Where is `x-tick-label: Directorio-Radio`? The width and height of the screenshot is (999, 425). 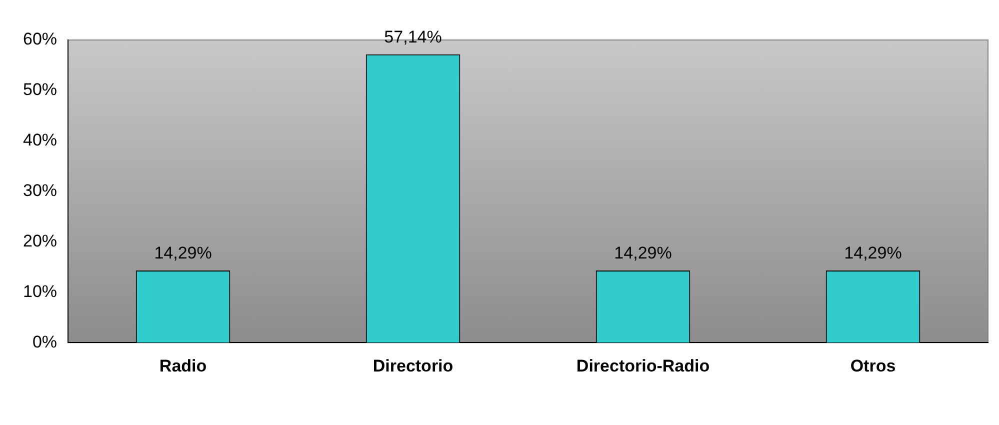 x-tick-label: Directorio-Radio is located at coordinates (643, 366).